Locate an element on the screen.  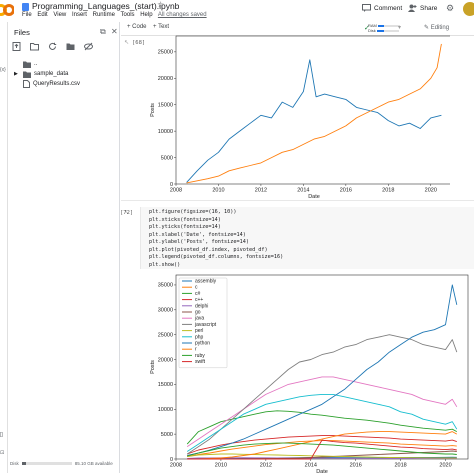
x-tick-label: 2008 is located at coordinates (176, 191).